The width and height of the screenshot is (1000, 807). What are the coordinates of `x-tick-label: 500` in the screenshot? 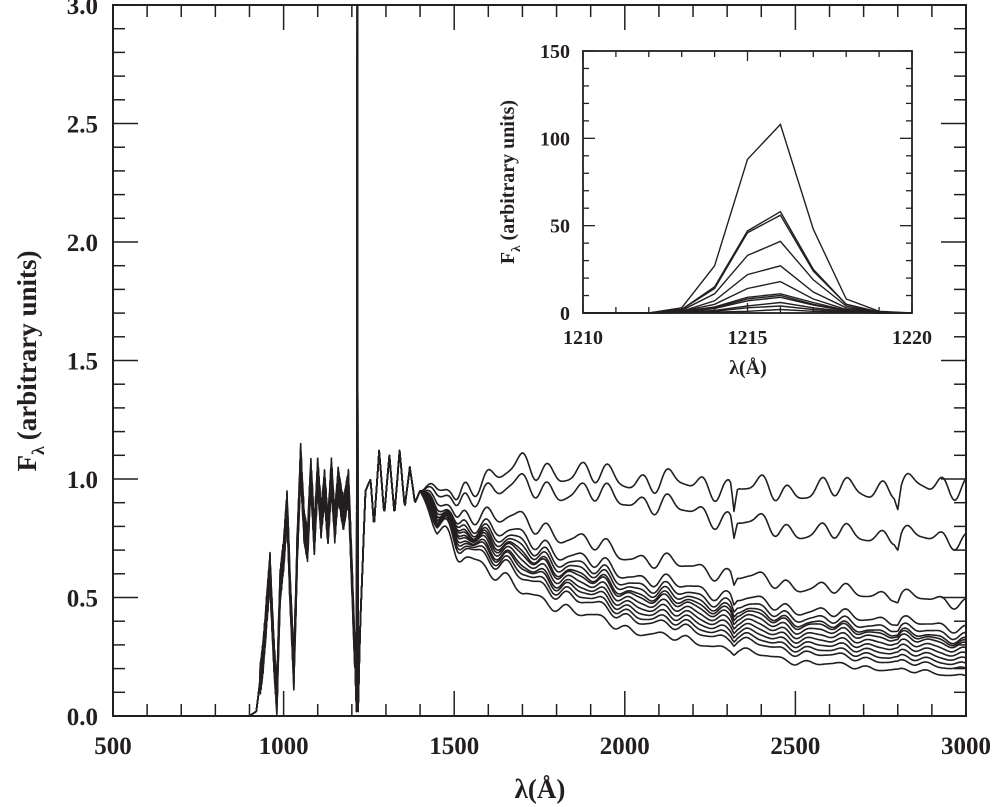 It's located at (113, 746).